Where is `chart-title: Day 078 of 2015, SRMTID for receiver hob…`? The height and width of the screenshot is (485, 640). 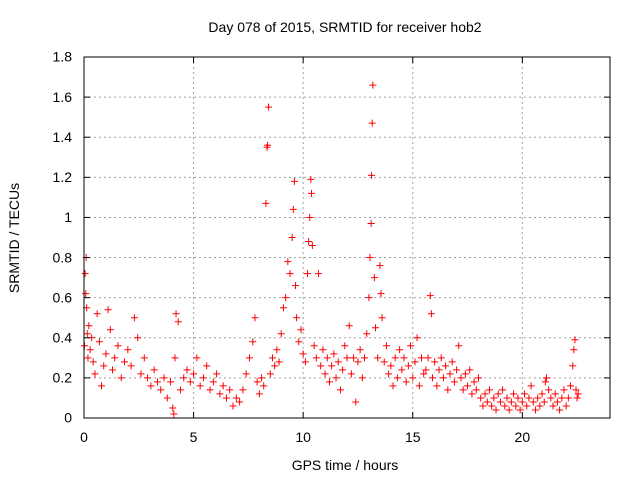 chart-title: Day 078 of 2015, SRMTID for receiver hob… is located at coordinates (344, 27).